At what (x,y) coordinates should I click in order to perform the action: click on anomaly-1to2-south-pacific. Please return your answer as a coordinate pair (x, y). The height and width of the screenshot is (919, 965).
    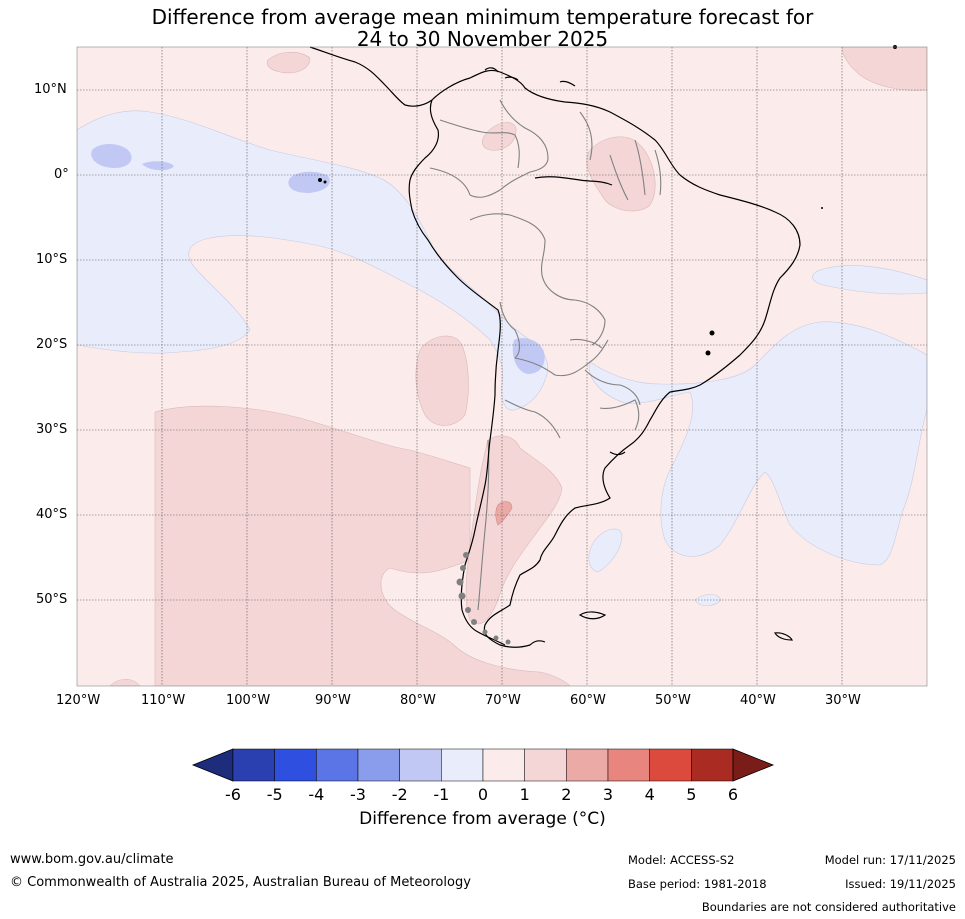
    Looking at the image, I should click on (362, 545).